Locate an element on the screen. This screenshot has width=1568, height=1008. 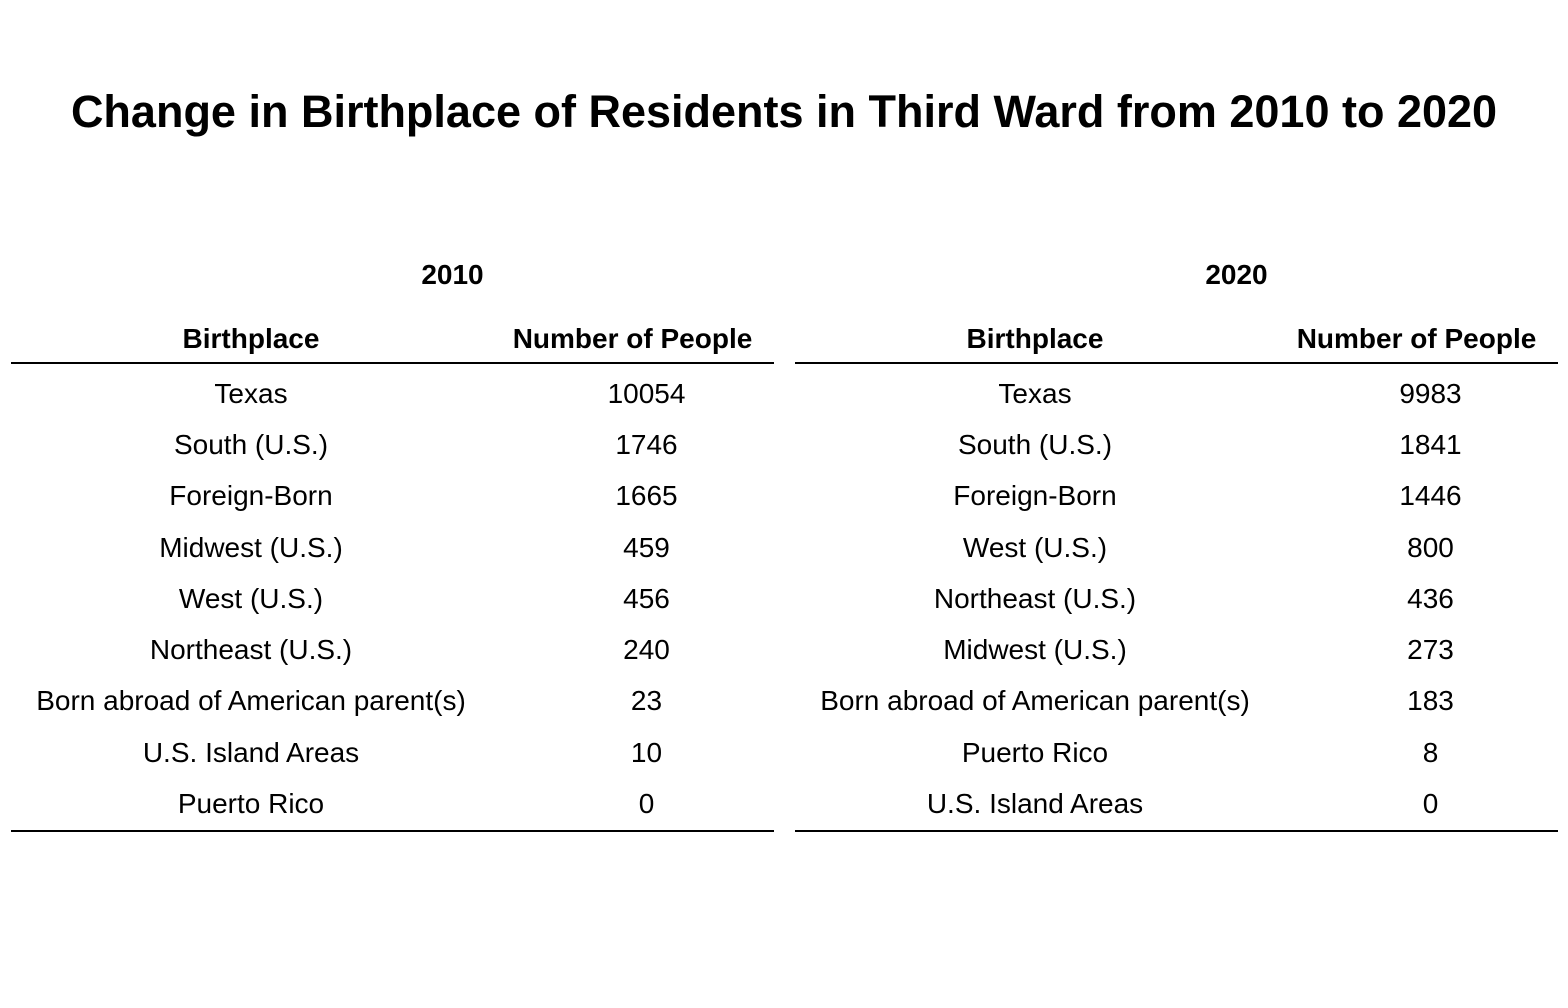
table-row: West (U.S.) 456 is located at coordinates (392, 598).